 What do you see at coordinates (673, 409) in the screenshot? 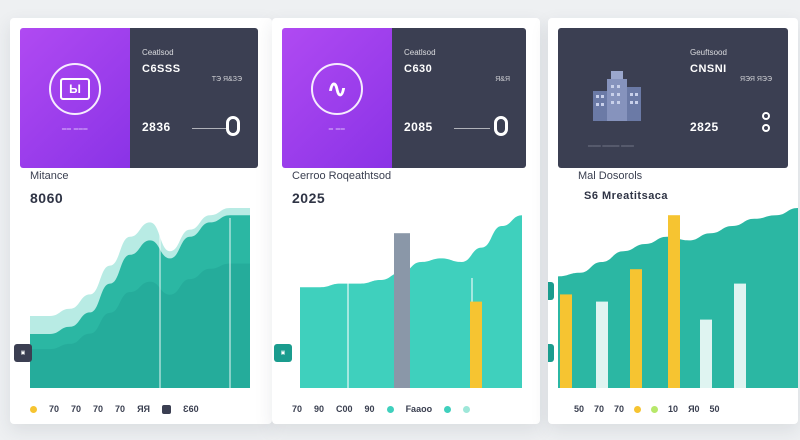
I see `legend-label: 10` at bounding box center [673, 409].